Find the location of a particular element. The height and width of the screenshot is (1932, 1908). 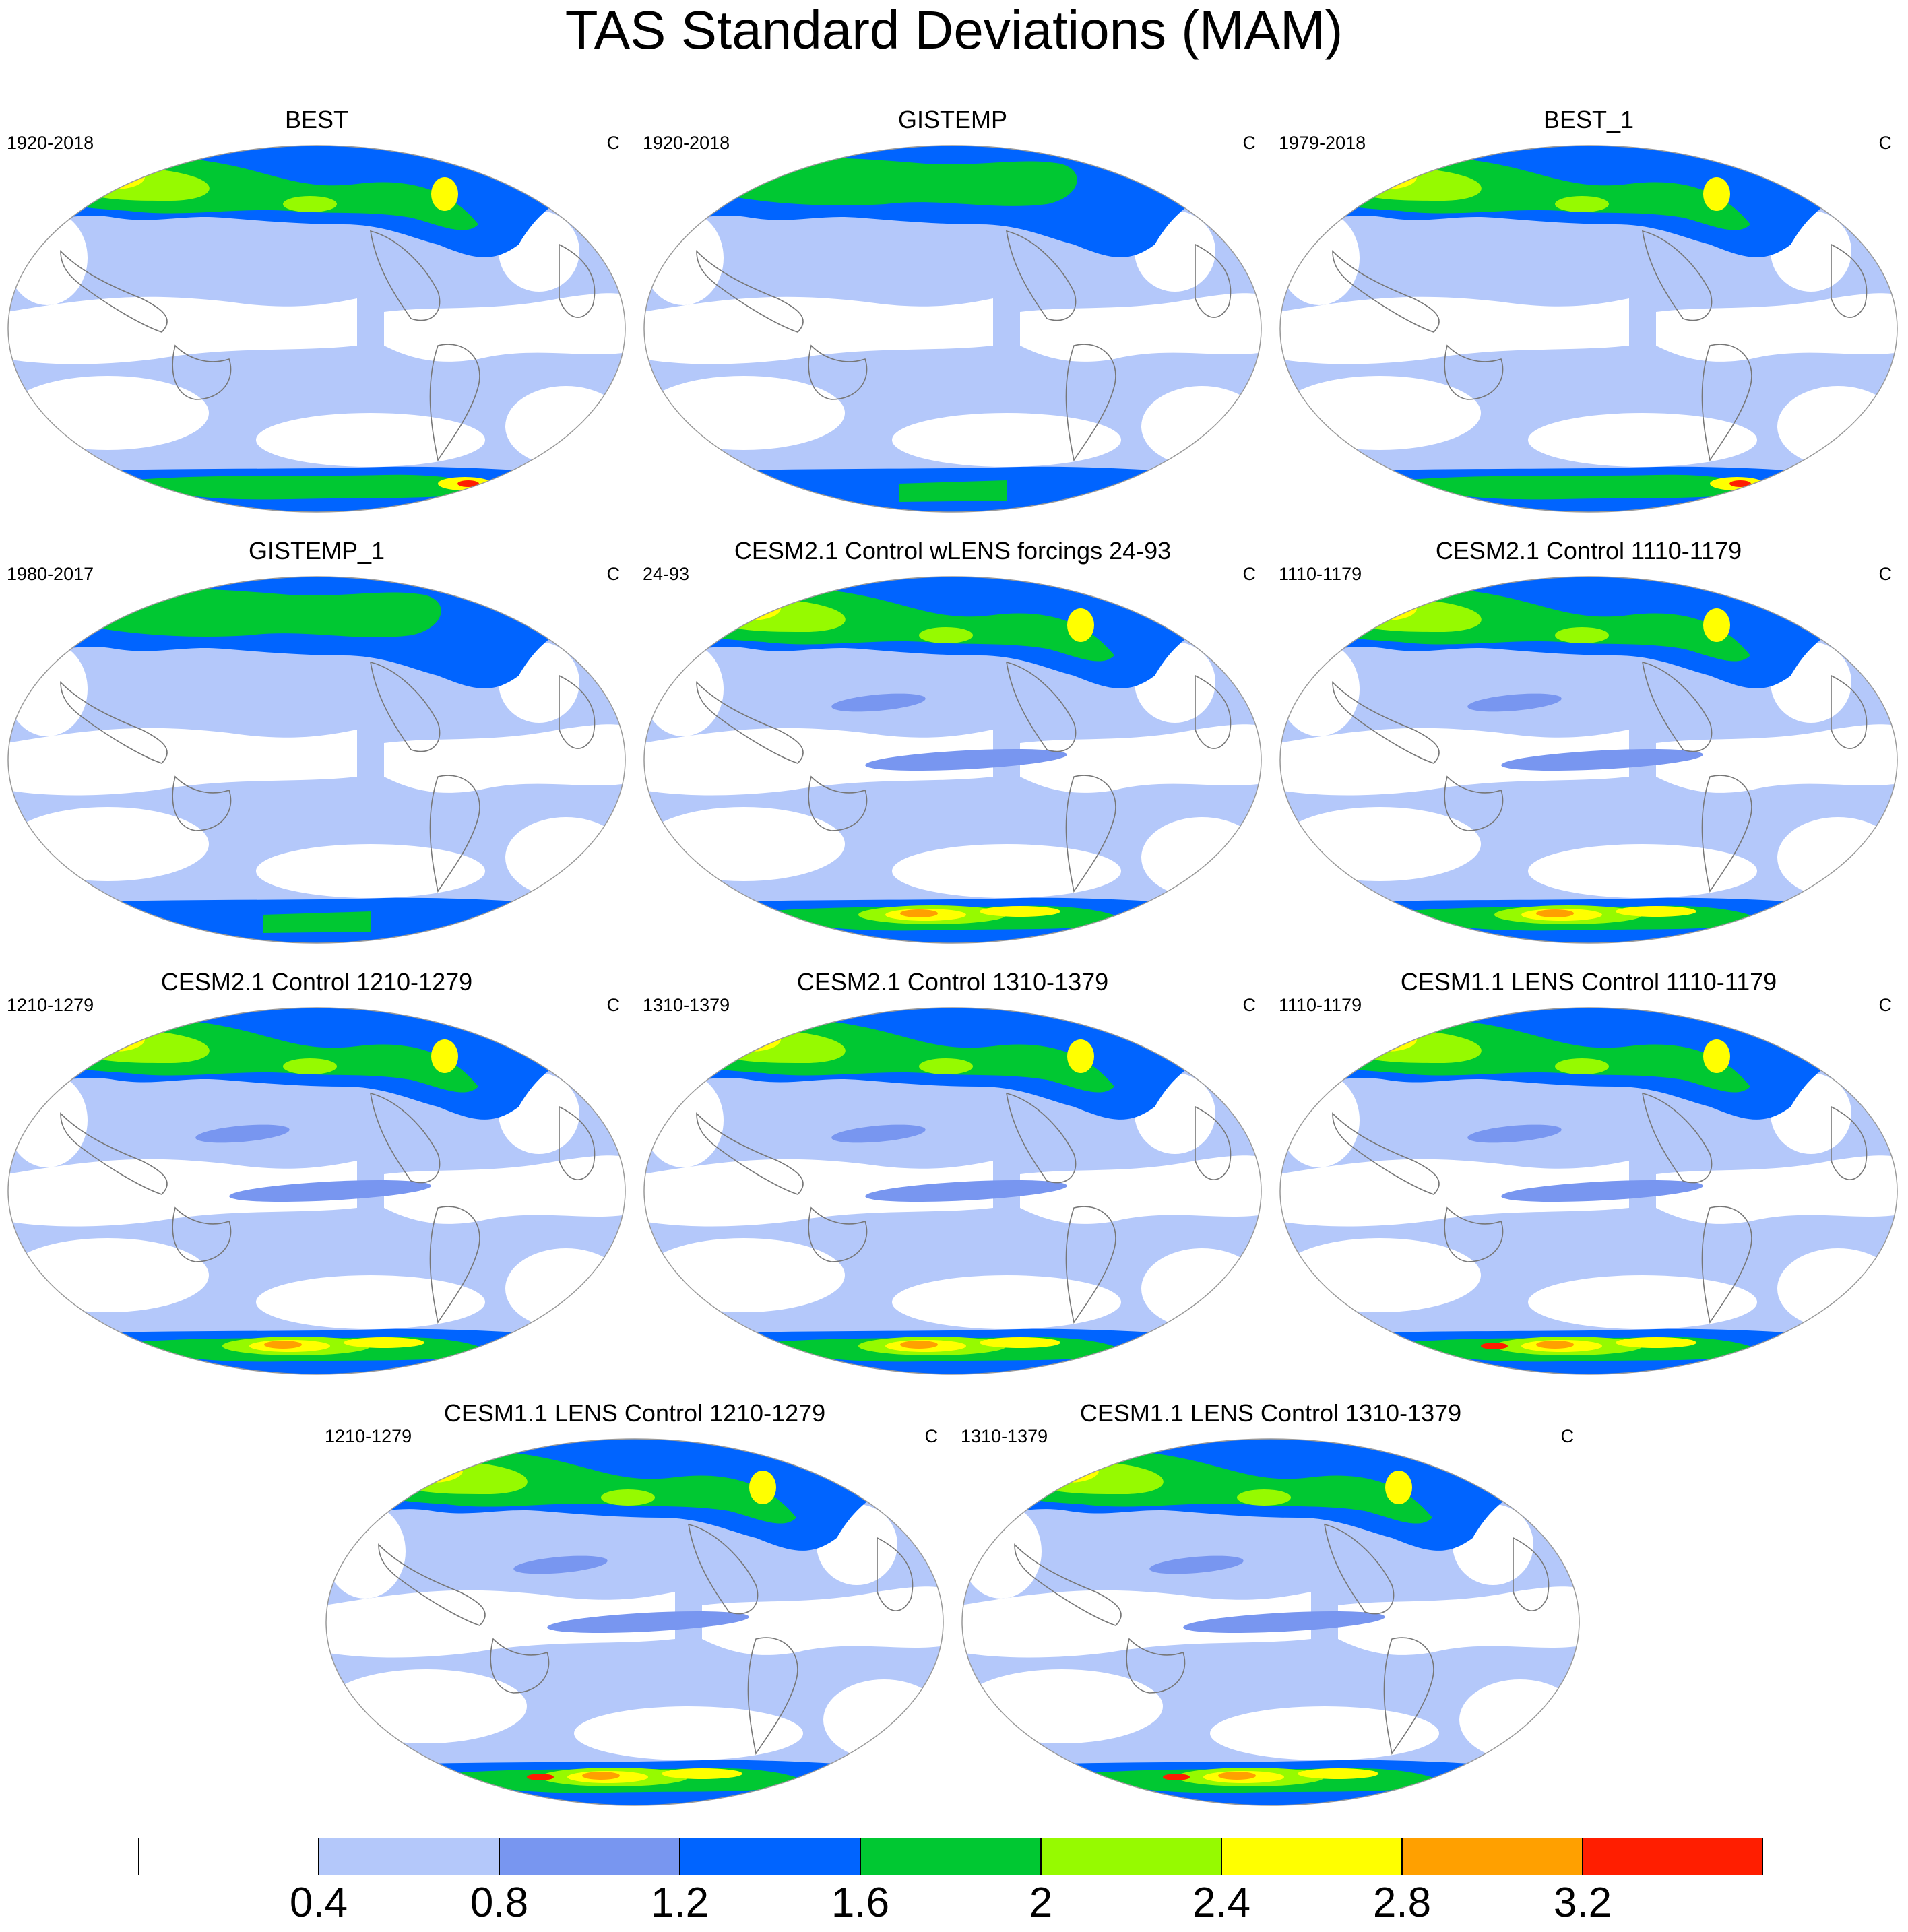

panel-period: 1310-1379 is located at coordinates (686, 1005).